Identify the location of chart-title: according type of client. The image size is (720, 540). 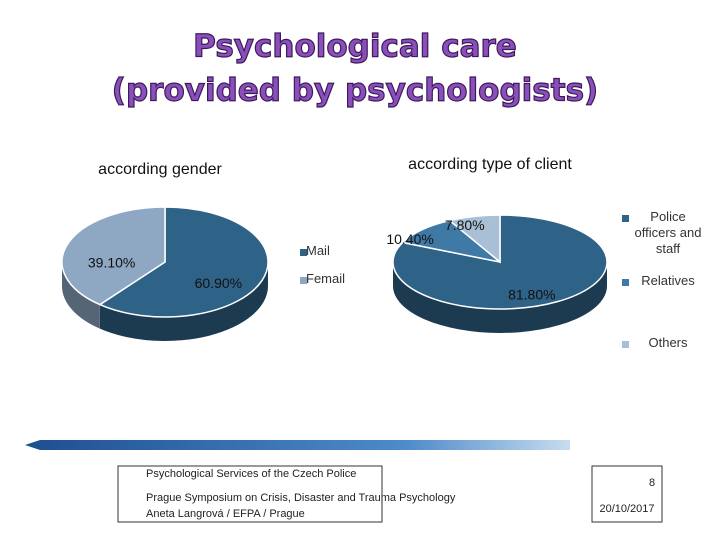
(490, 164).